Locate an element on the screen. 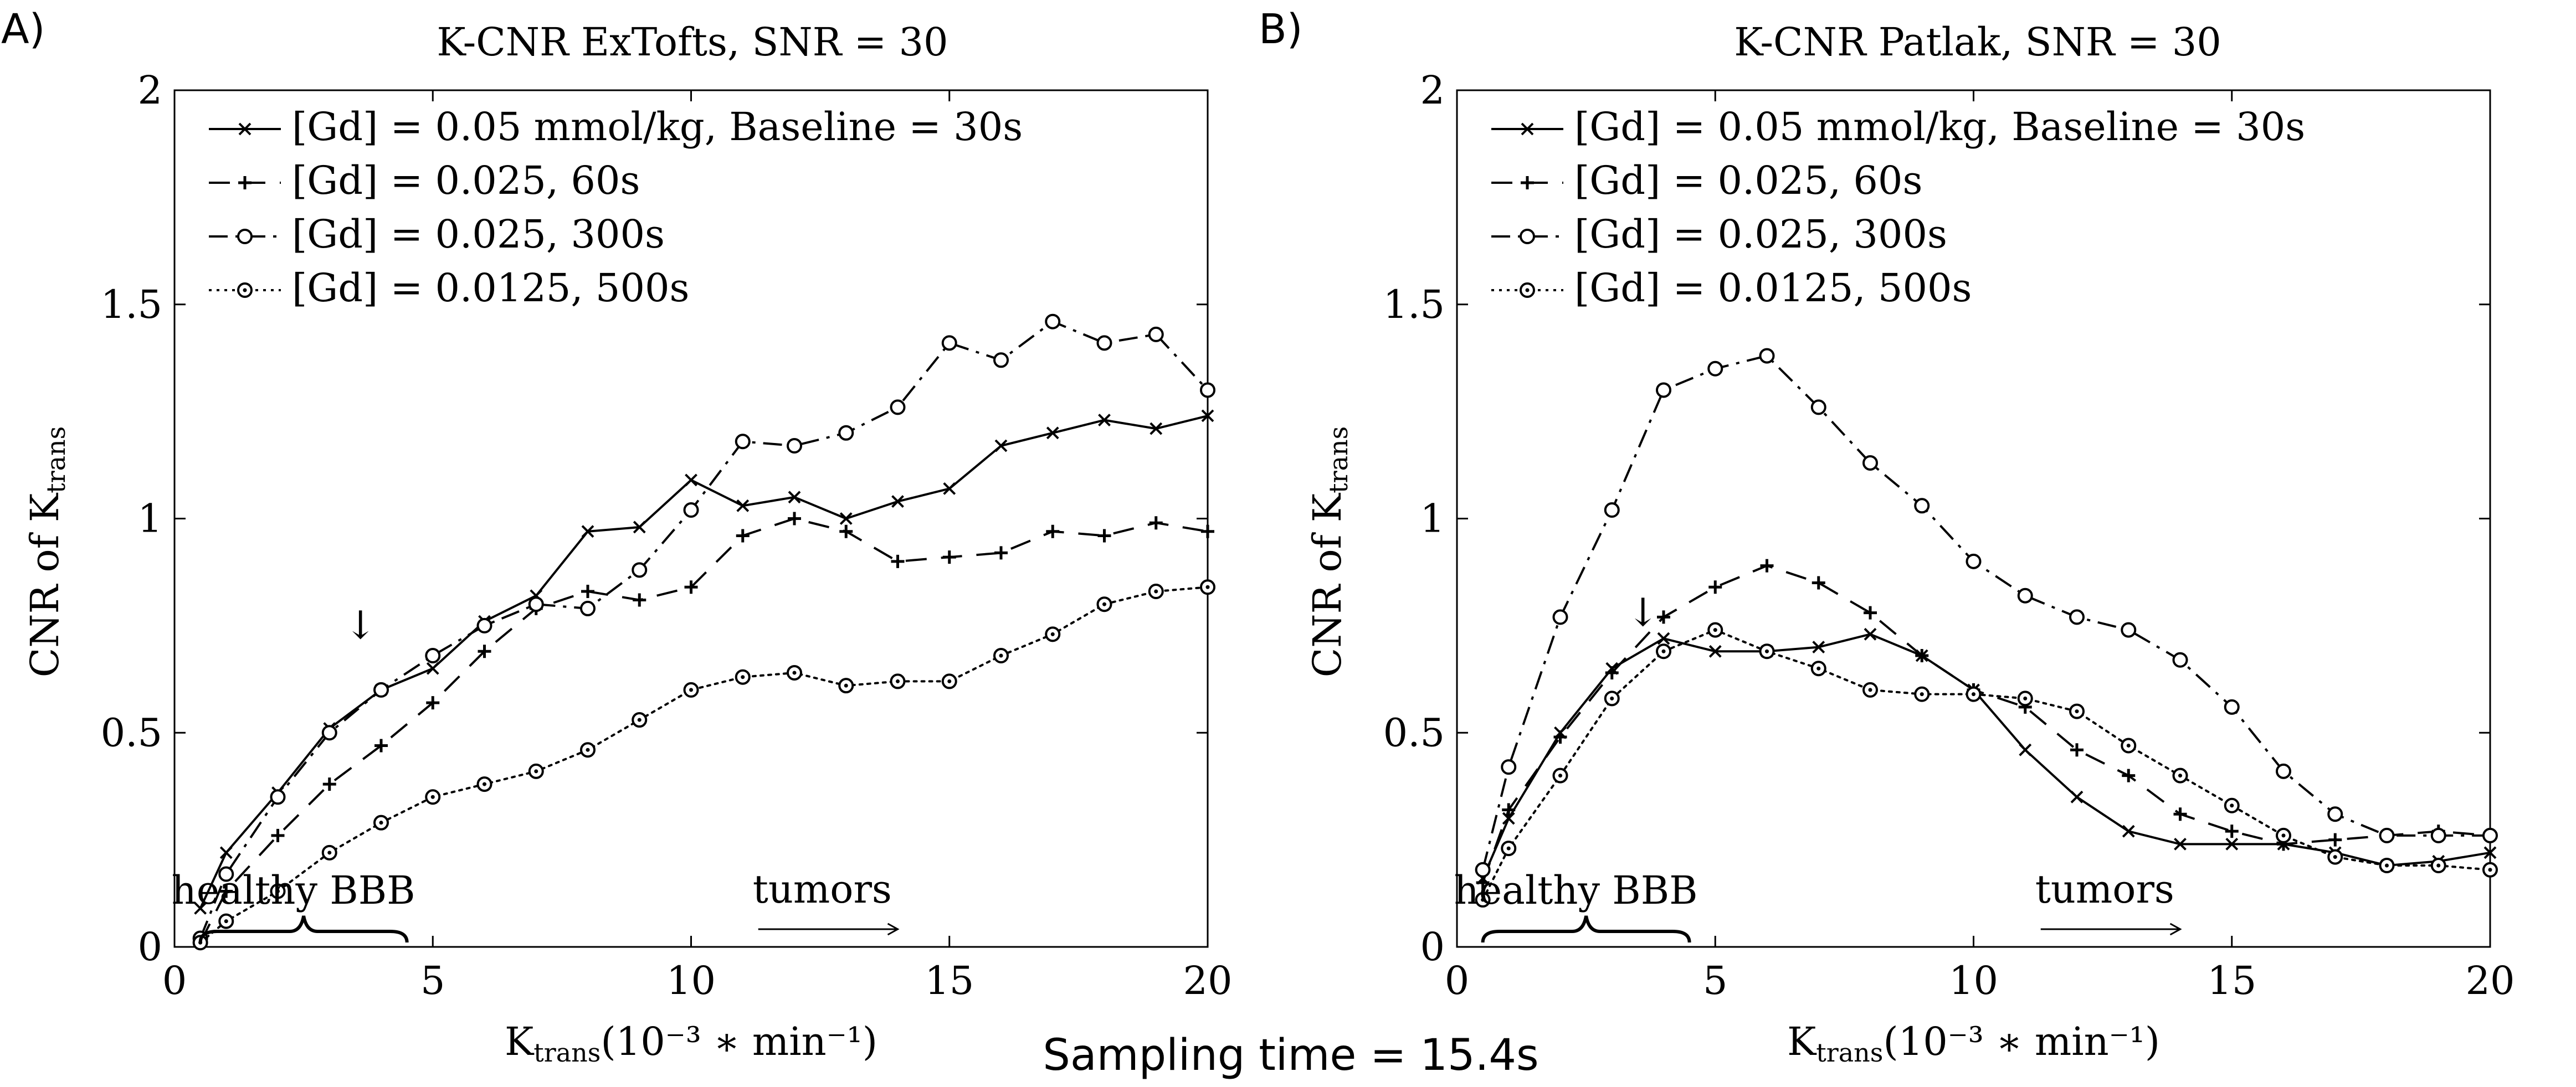 This screenshot has height=1087, width=2576. panel-label: A) is located at coordinates (23, 30).